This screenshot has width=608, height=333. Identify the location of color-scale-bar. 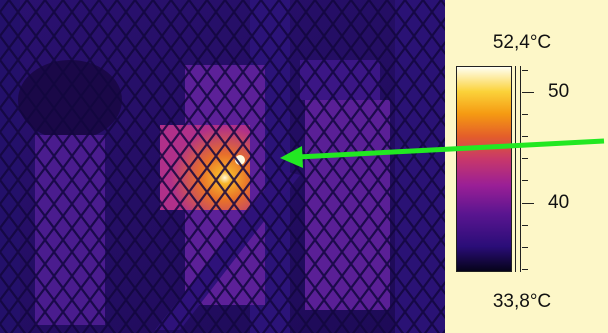
(484, 169).